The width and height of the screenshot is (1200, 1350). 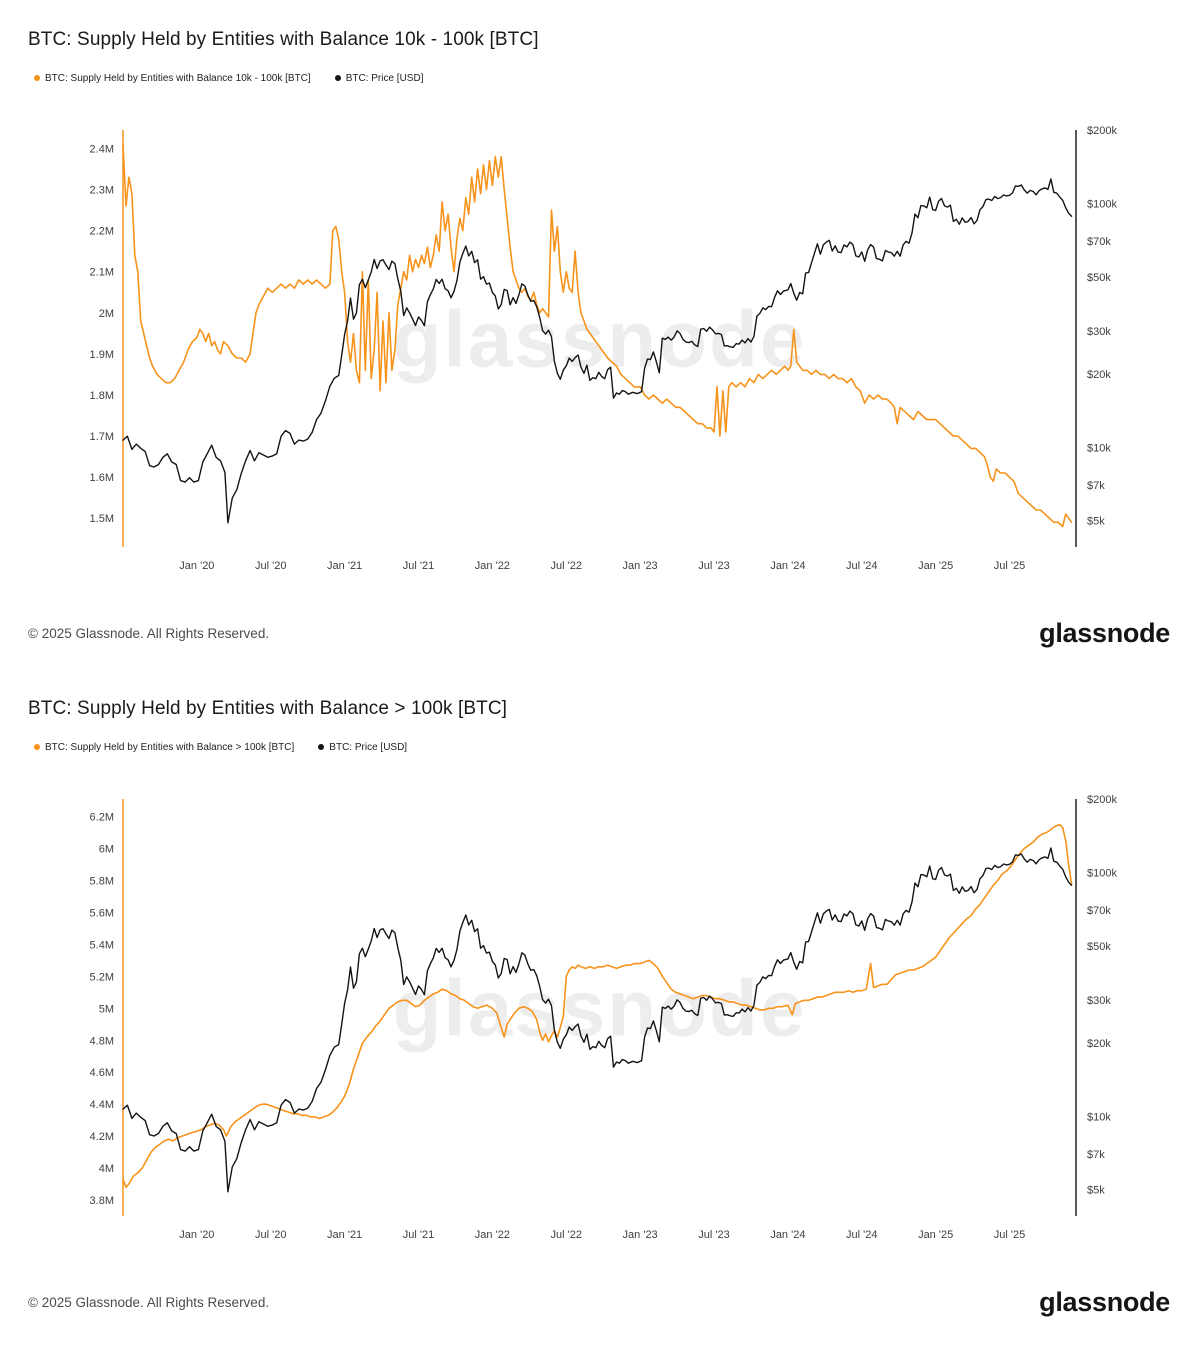 I want to click on left-axis-tick-label: 4.2M, so click(x=102, y=1137).